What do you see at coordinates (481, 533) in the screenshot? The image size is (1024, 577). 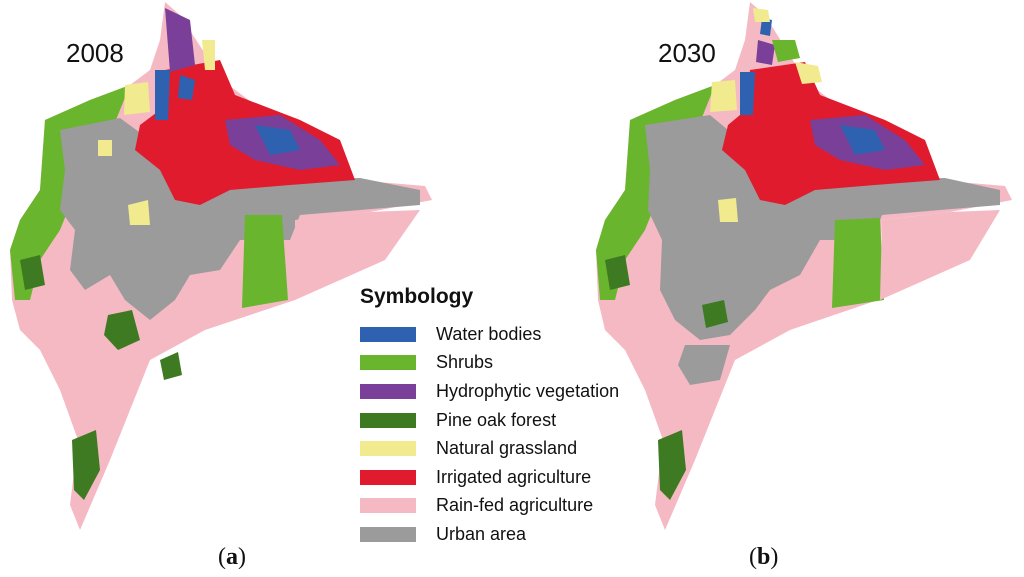 I see `legend-label: Urban area` at bounding box center [481, 533].